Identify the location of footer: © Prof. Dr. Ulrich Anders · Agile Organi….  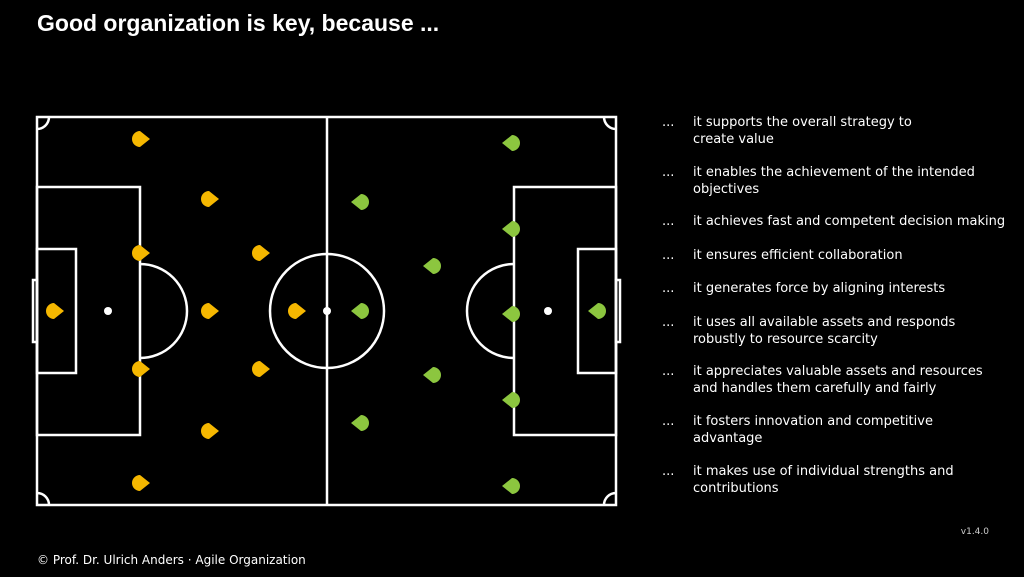
(171, 560).